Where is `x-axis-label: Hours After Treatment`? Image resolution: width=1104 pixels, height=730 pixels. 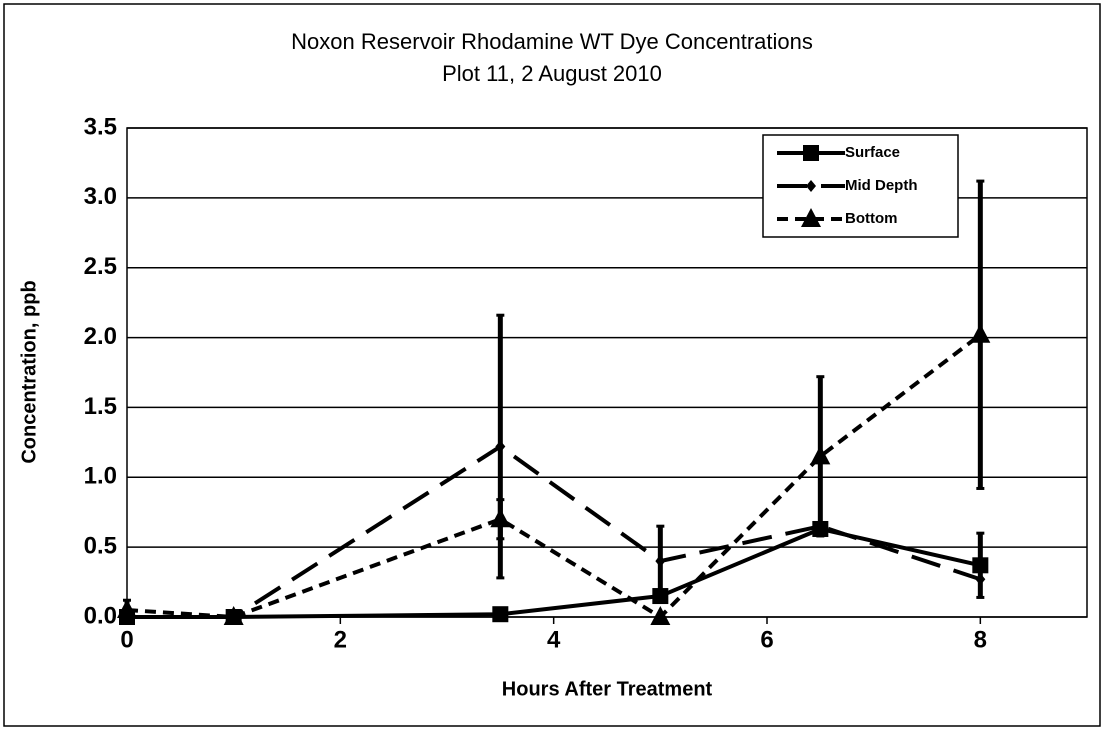
x-axis-label: Hours After Treatment is located at coordinates (607, 689).